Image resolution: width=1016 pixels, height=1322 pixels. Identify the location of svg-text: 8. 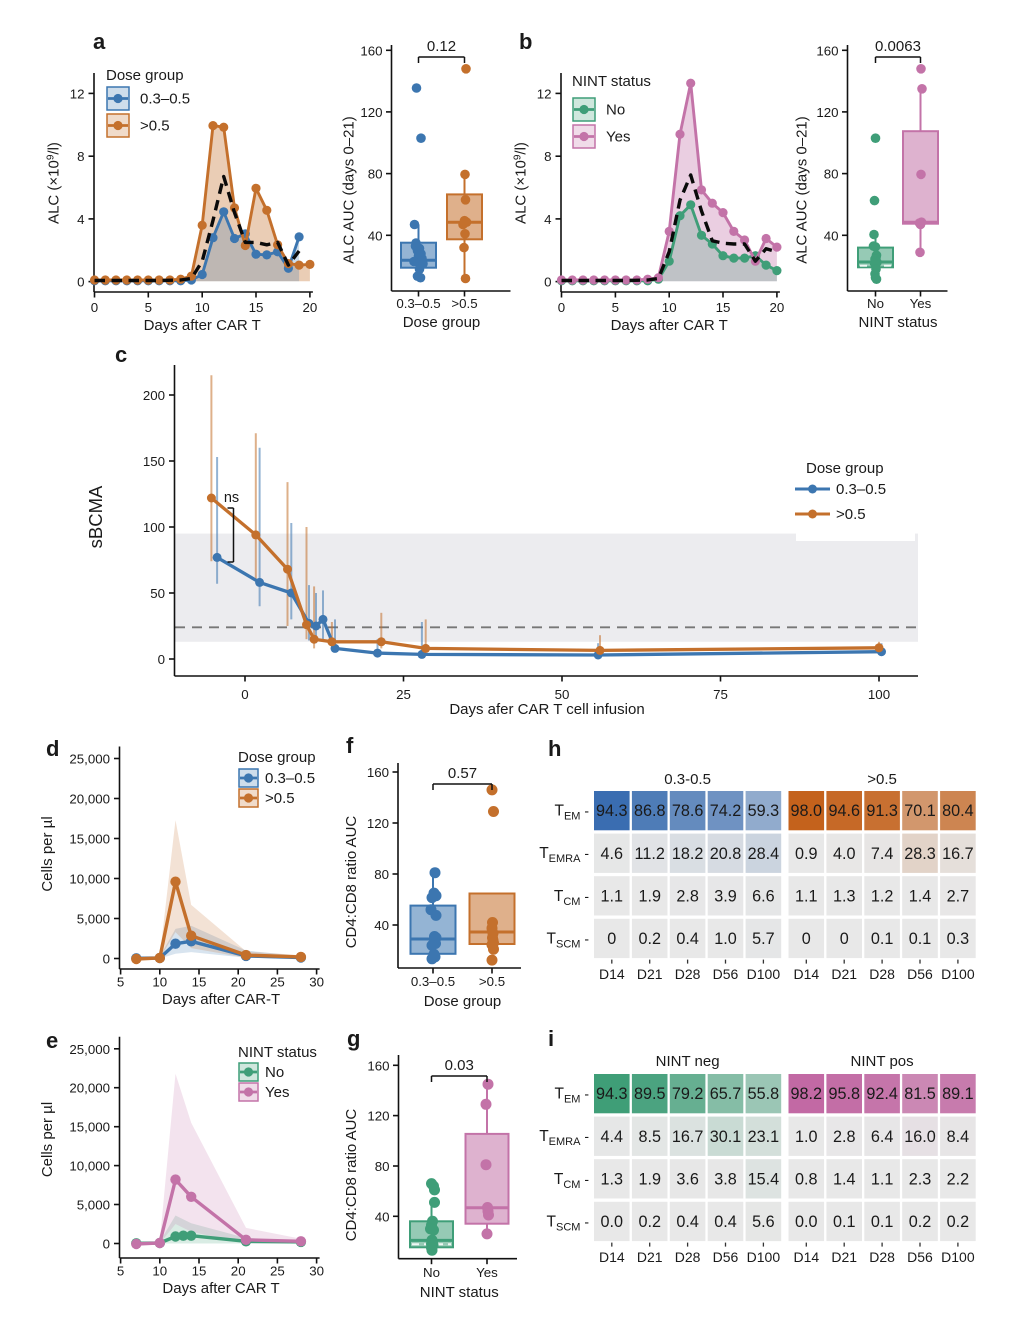
(80, 156).